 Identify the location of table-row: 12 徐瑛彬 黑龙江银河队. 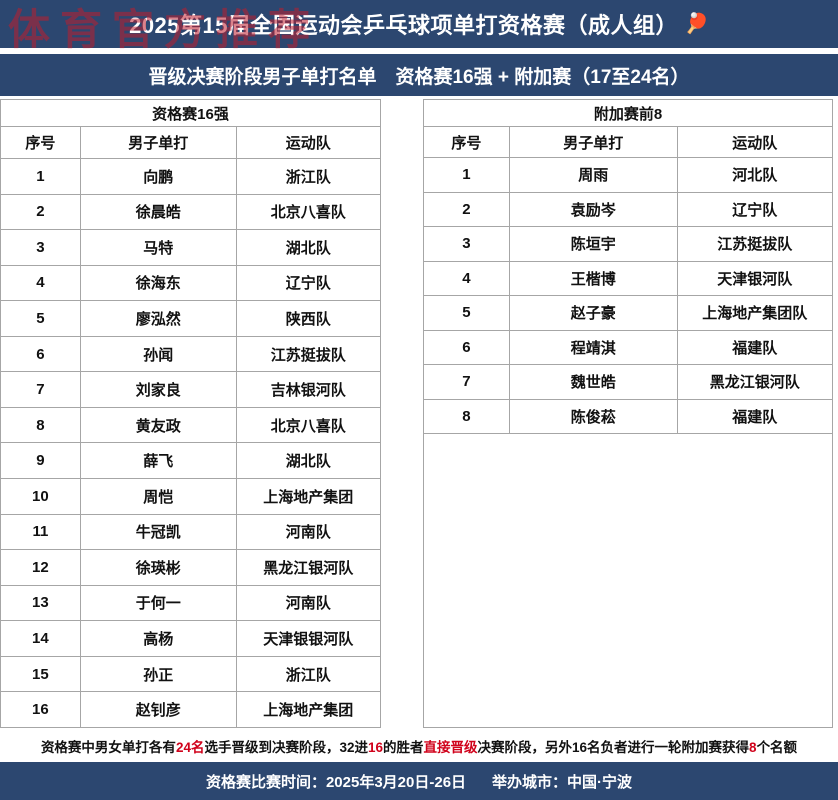
(191, 567).